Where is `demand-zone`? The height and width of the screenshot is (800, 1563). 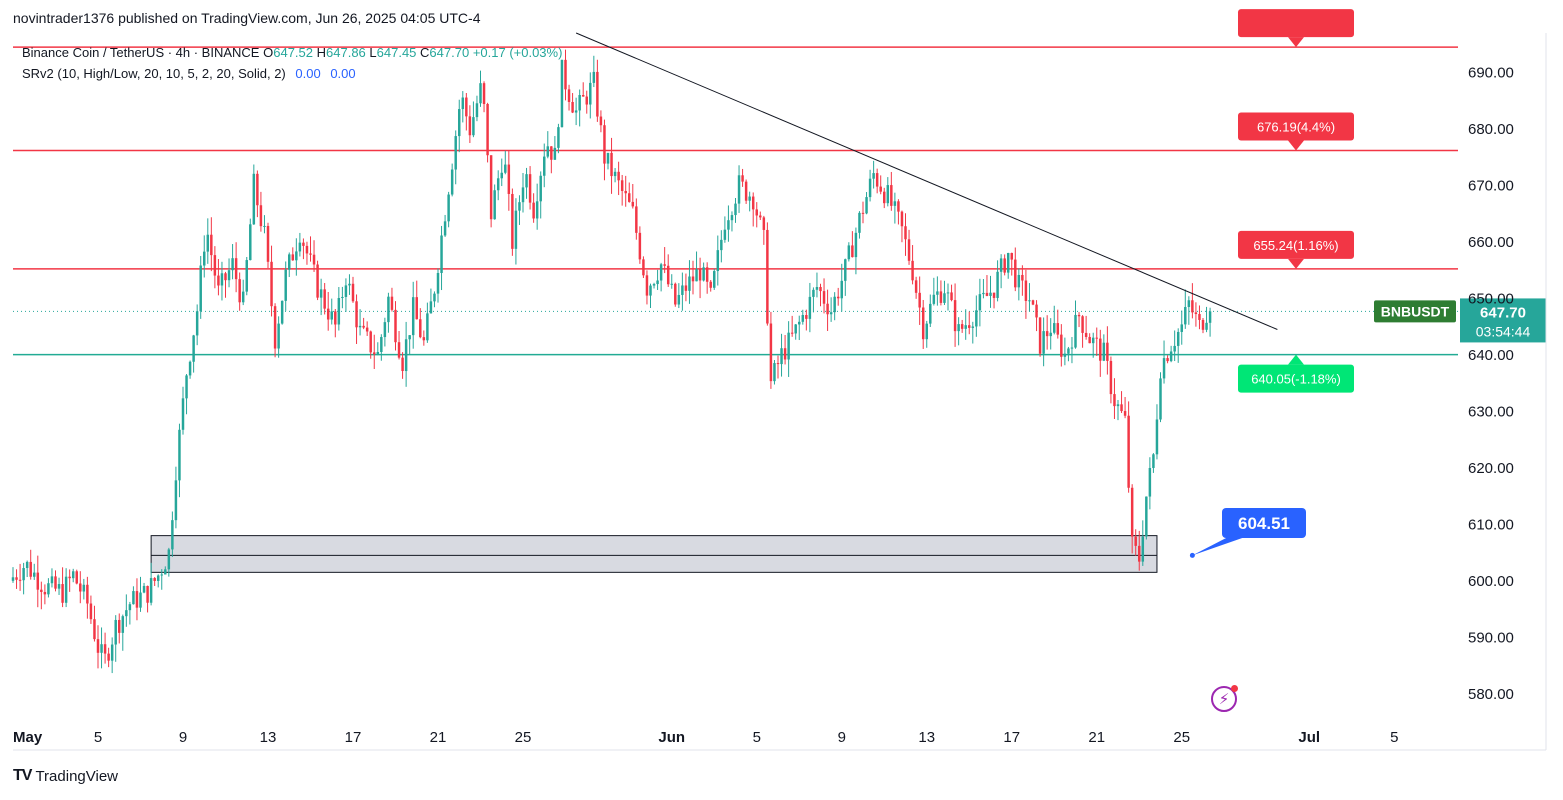
demand-zone is located at coordinates (654, 554).